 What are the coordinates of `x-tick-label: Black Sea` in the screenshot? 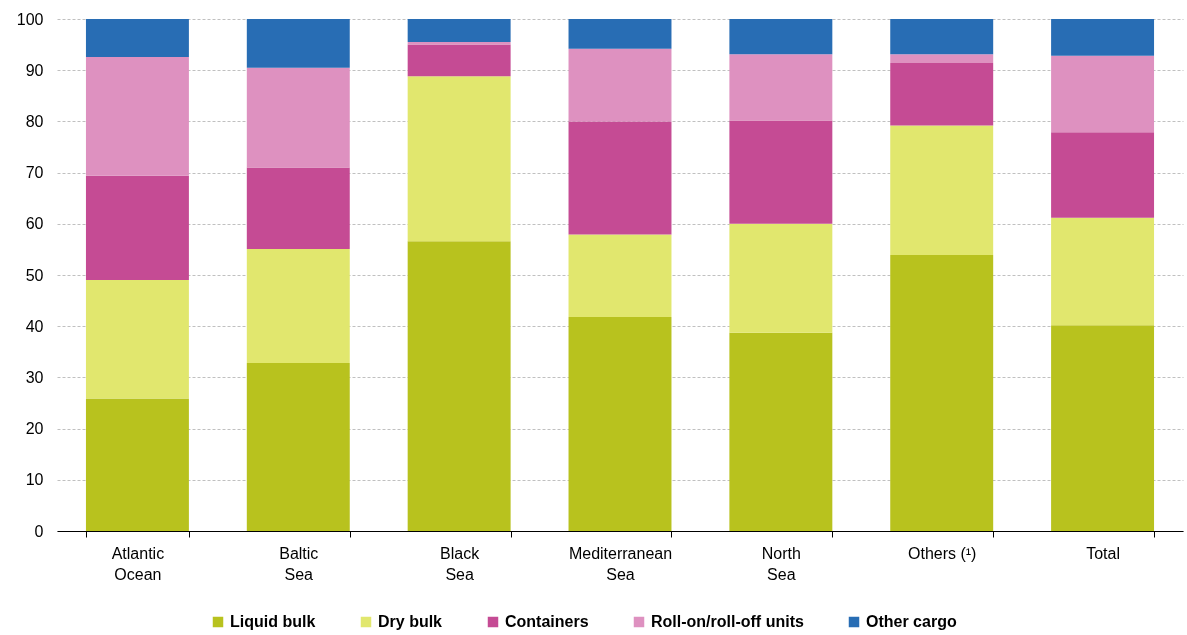 It's located at (460, 563).